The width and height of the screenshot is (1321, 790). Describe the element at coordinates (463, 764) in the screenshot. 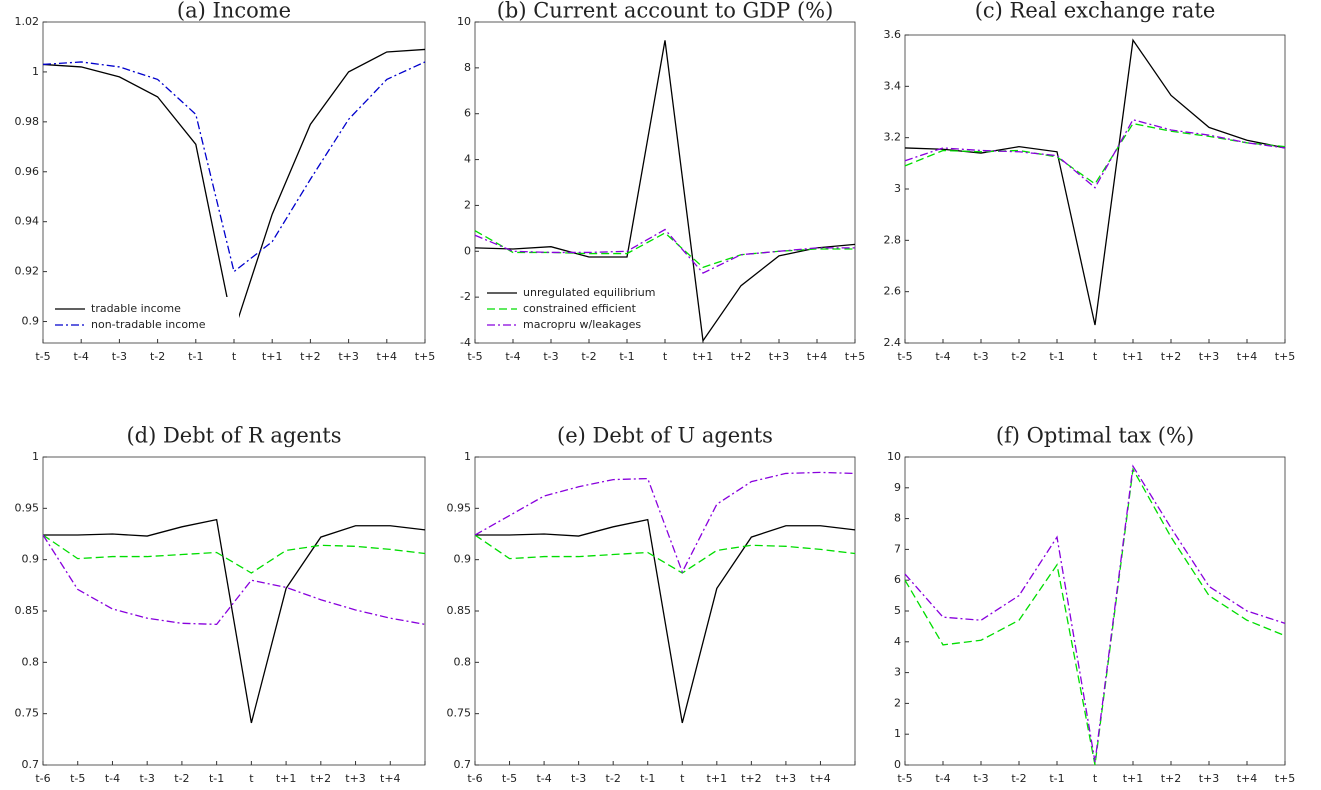

I see `y-tick-label: 0.7` at that location.